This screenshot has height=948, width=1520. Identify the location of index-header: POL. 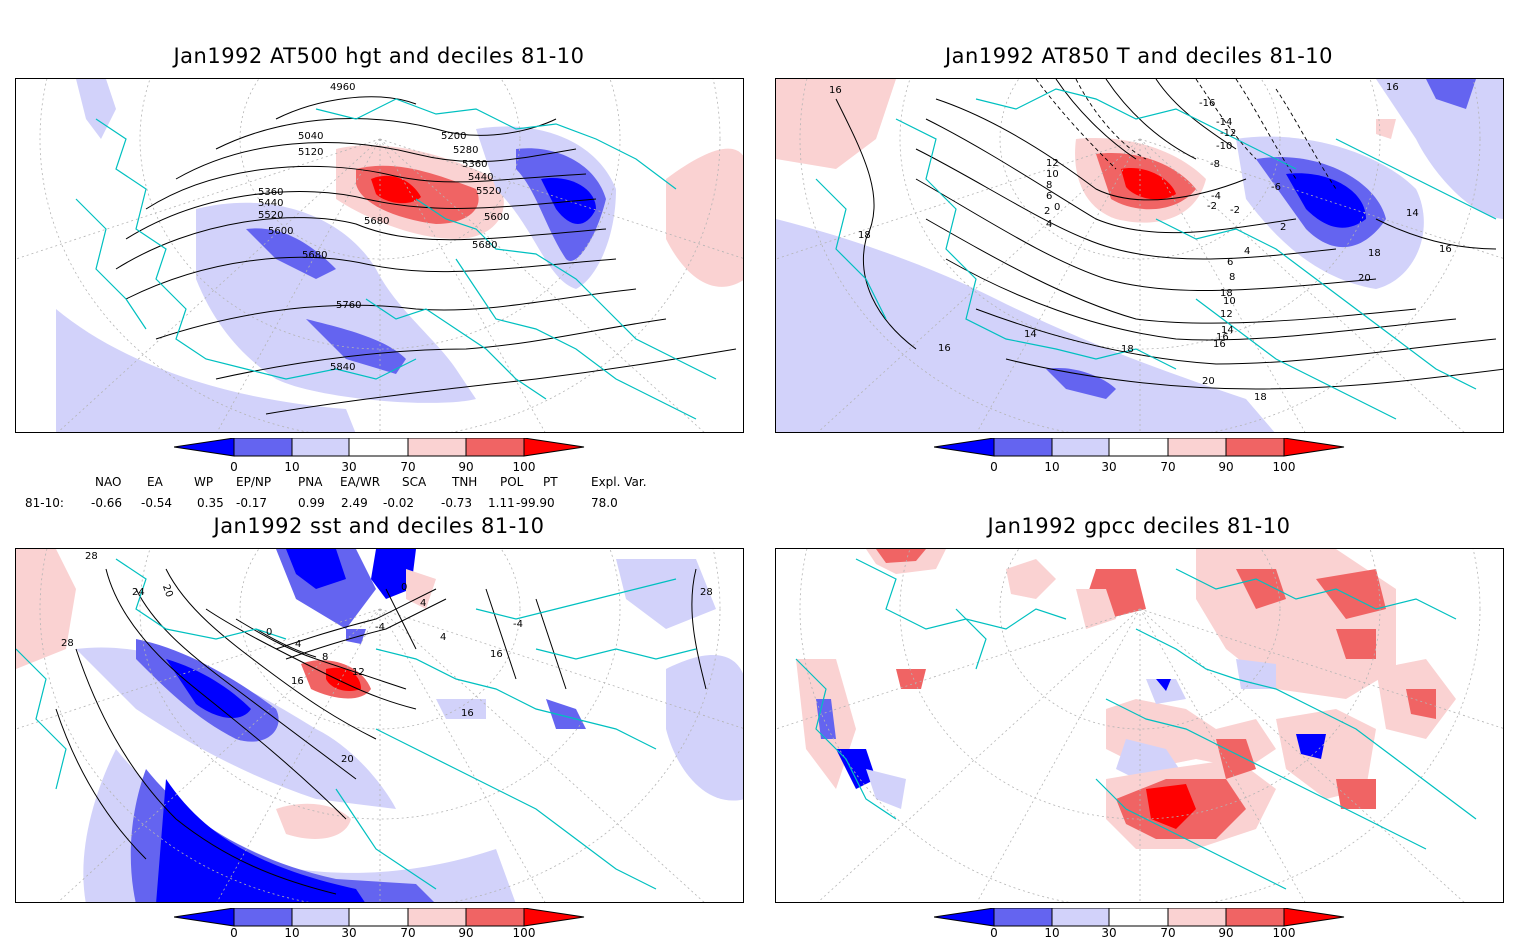
(512, 482).